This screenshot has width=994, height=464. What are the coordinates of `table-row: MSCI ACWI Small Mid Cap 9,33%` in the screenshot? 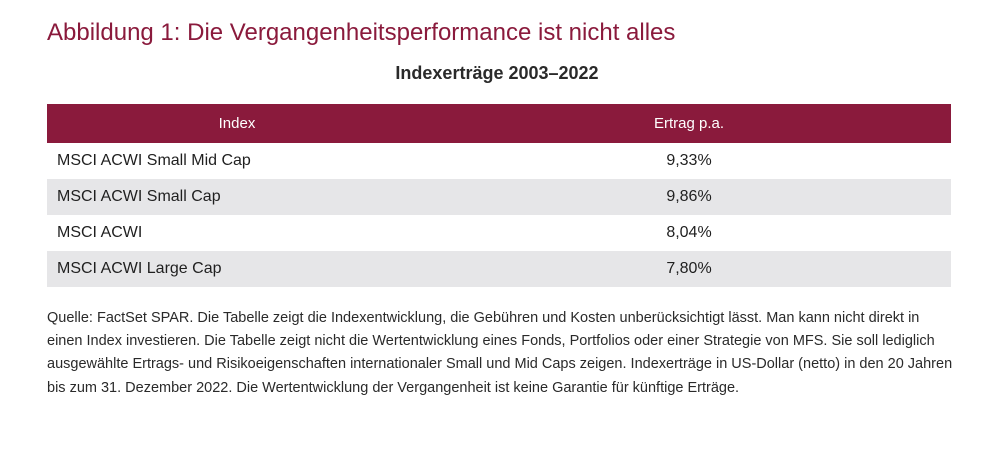 It's located at (499, 161).